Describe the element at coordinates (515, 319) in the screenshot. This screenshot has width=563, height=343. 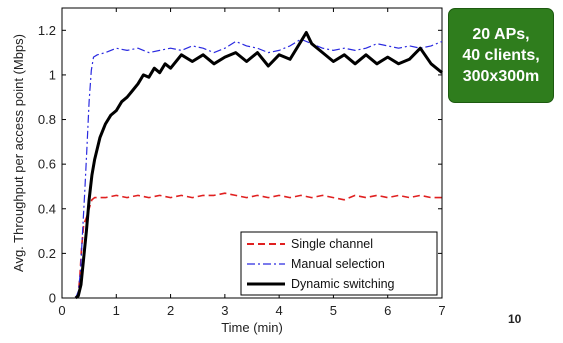
I see `page-number: 10` at that location.